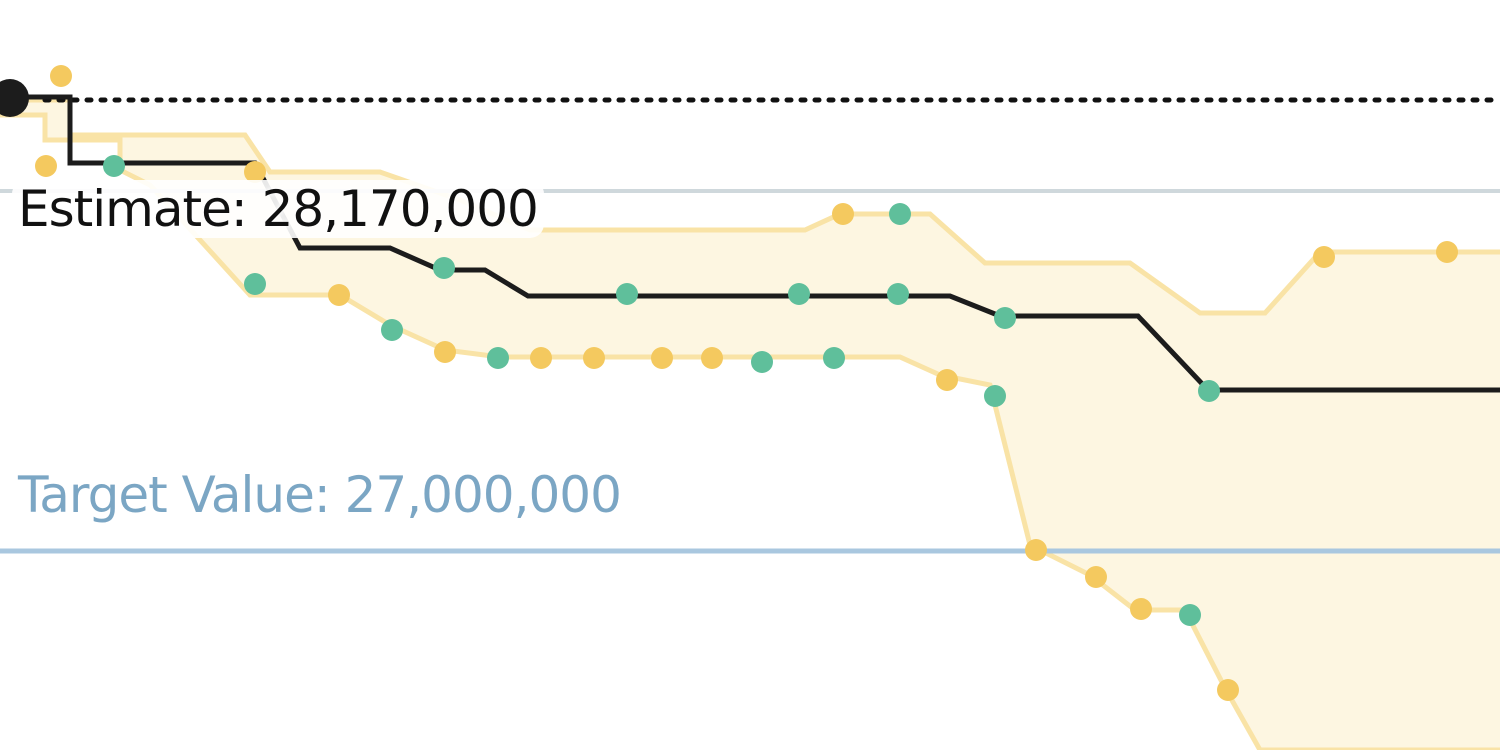  What do you see at coordinates (278, 209) in the screenshot?
I see `estimate-label: Estimate: 28,170,000` at bounding box center [278, 209].